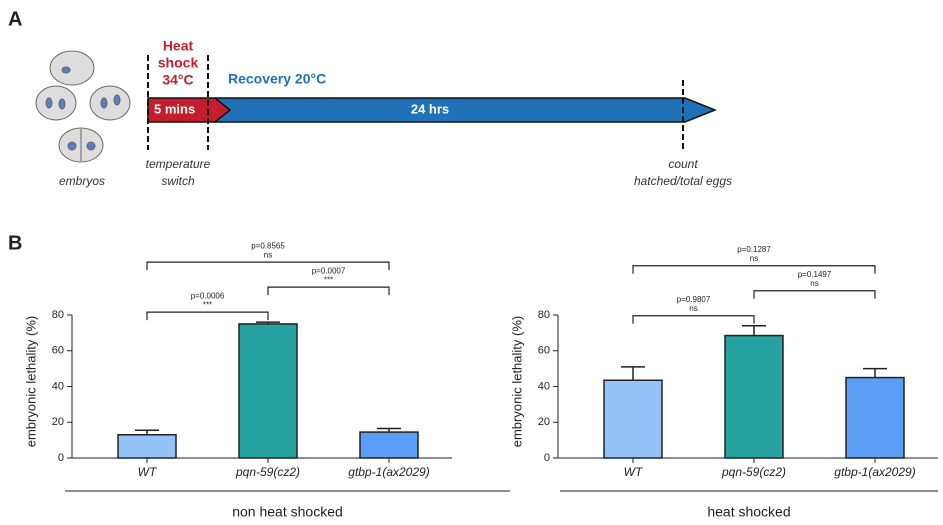 This screenshot has height=525, width=943. I want to click on count-text: count, so click(683, 164).